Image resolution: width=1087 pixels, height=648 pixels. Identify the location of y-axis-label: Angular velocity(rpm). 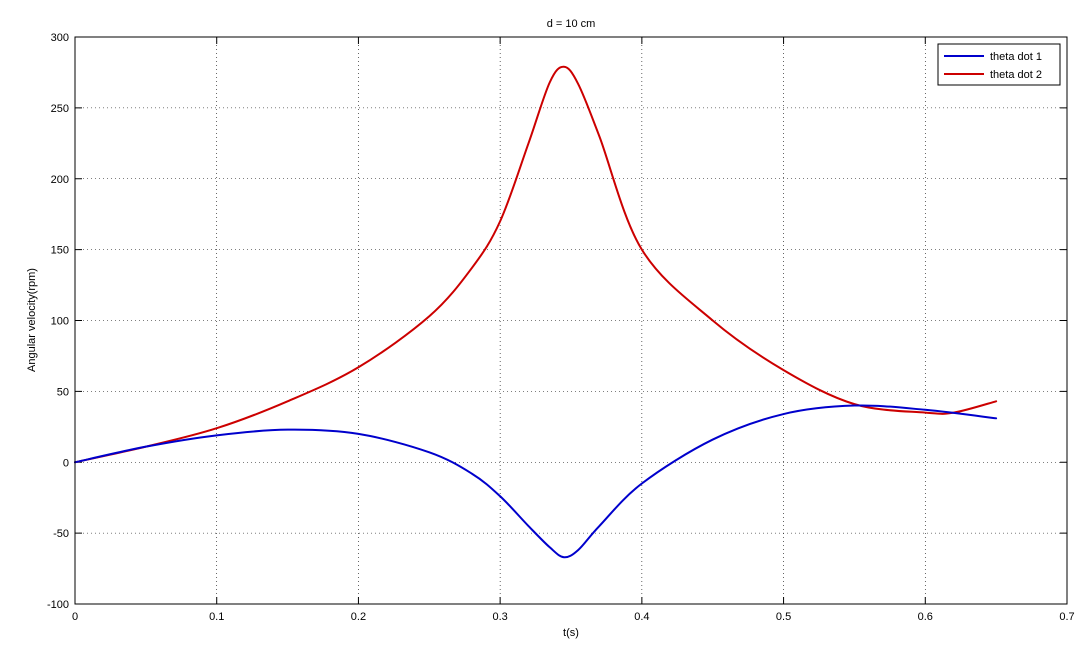
(32, 320).